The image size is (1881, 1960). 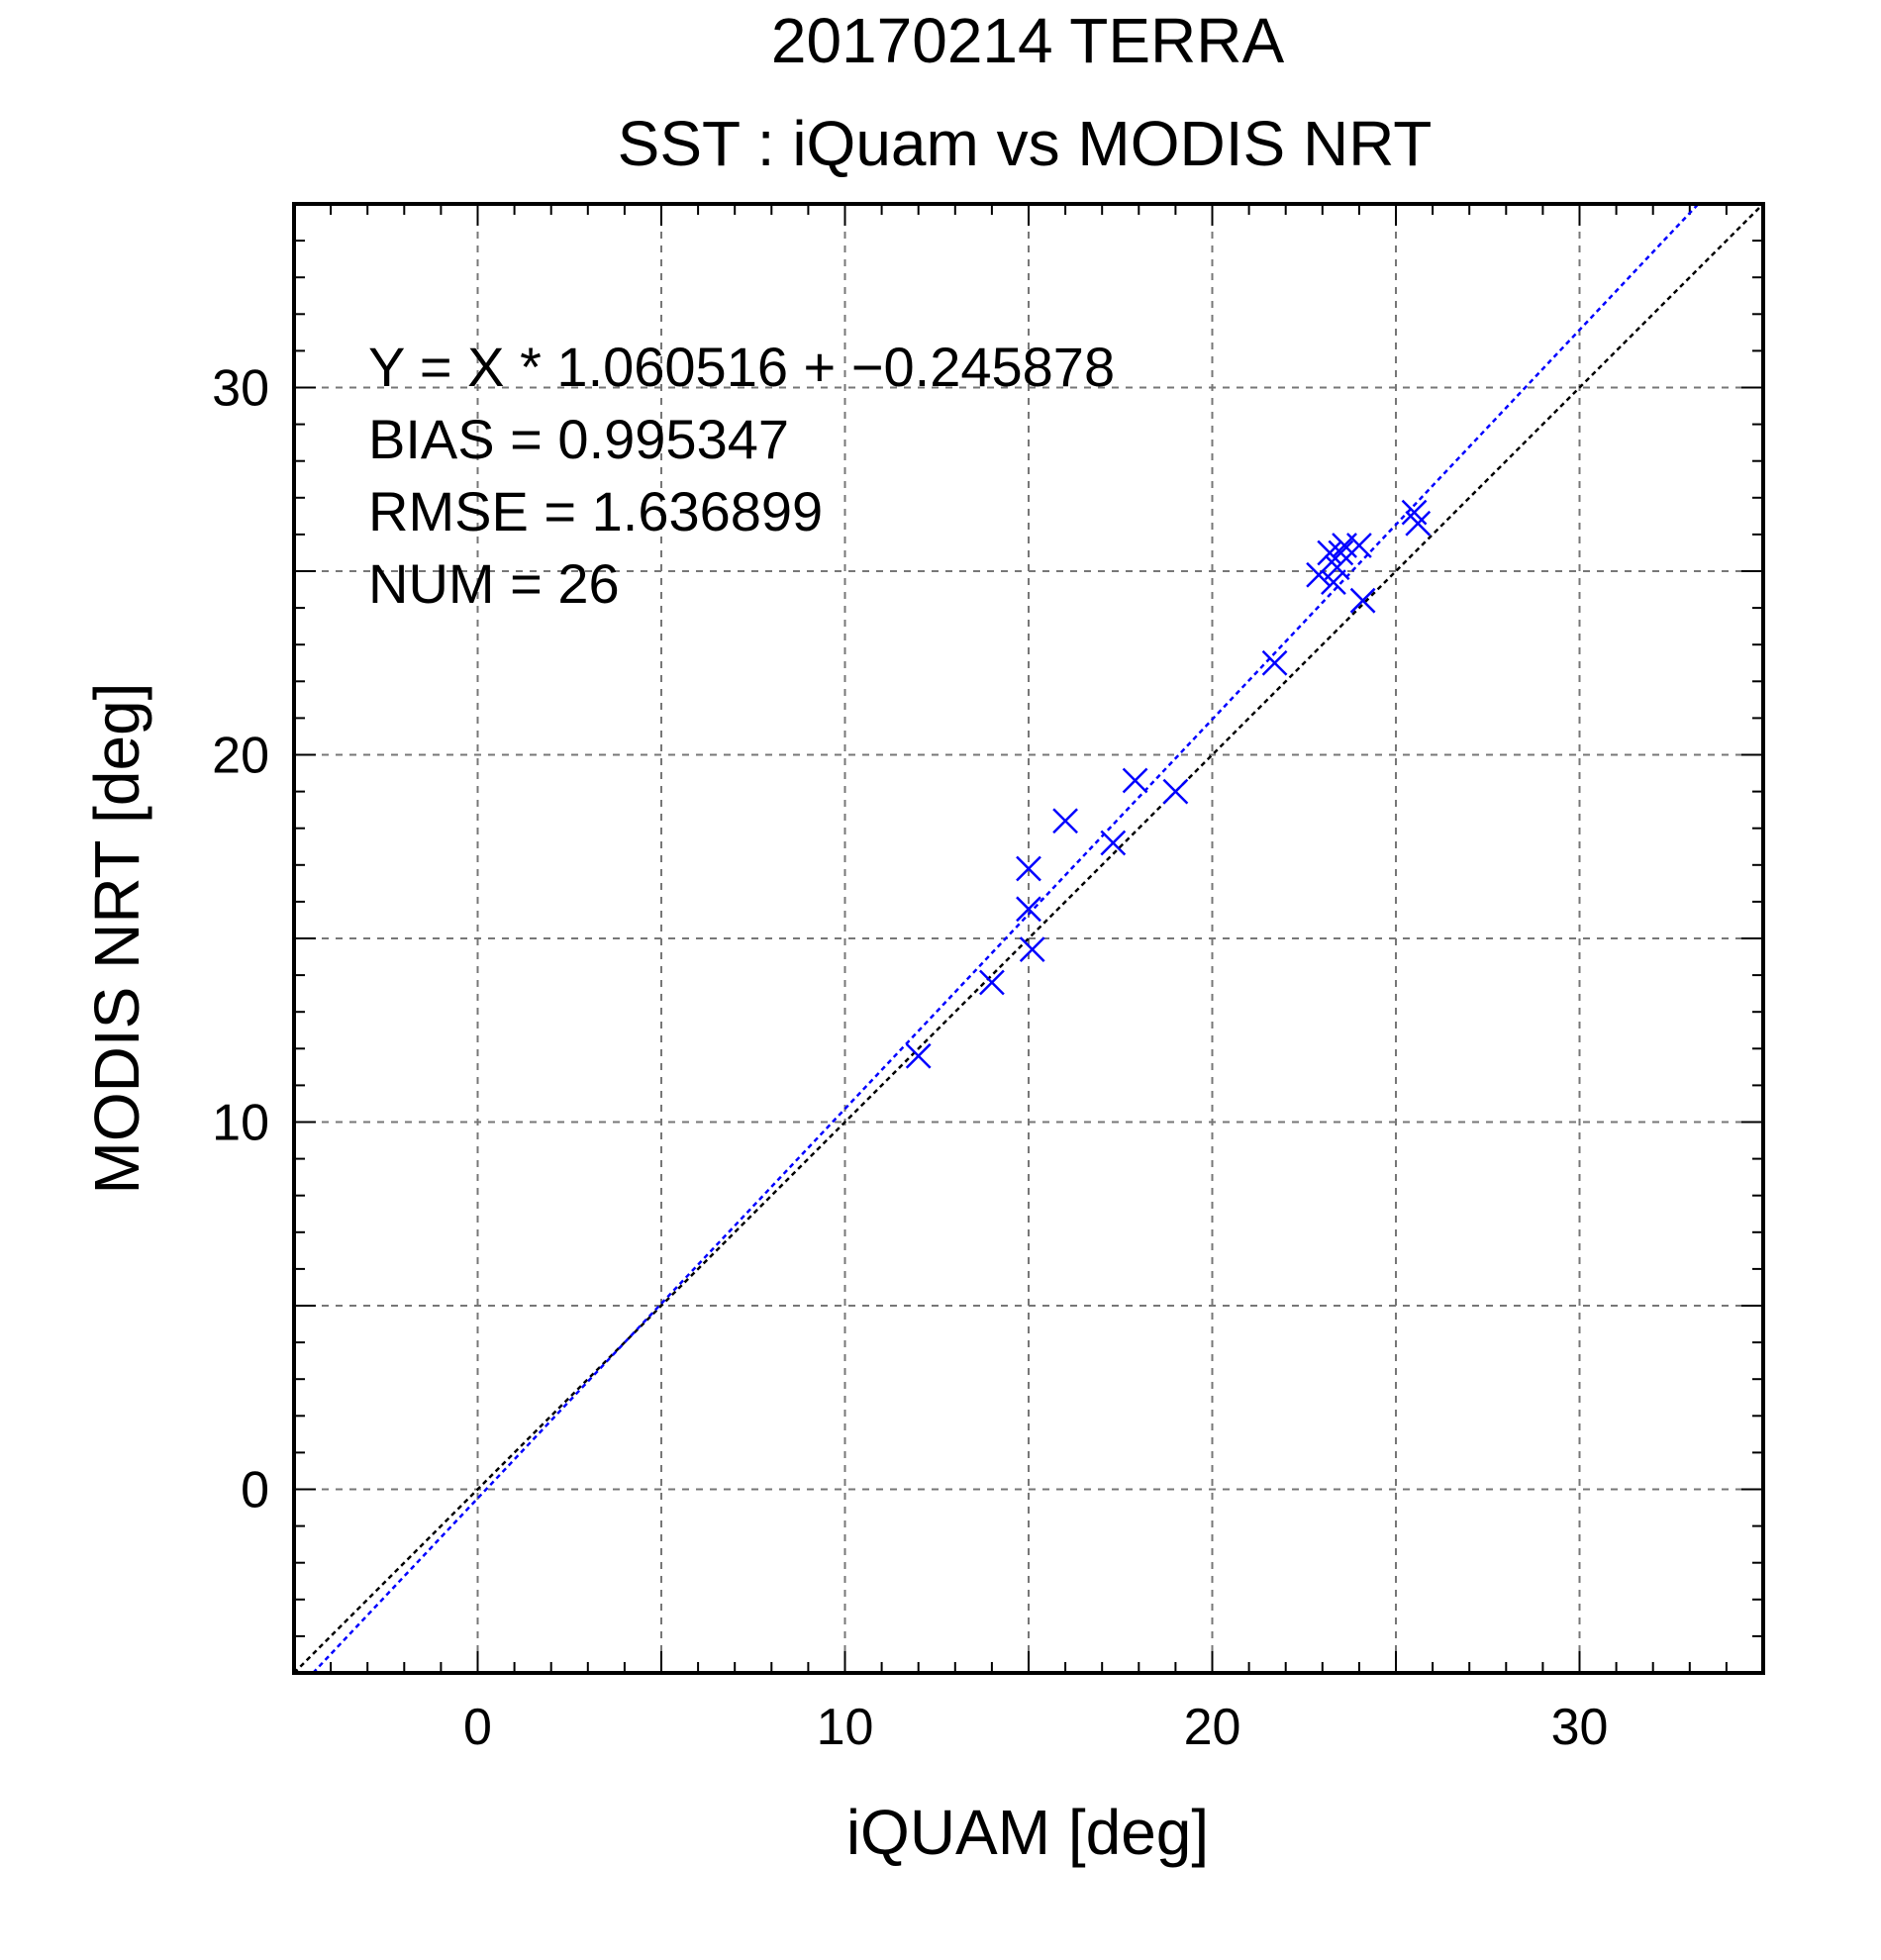 What do you see at coordinates (742, 367) in the screenshot?
I see `annotation-line: Y = X * 1.060516 + −0.245878` at bounding box center [742, 367].